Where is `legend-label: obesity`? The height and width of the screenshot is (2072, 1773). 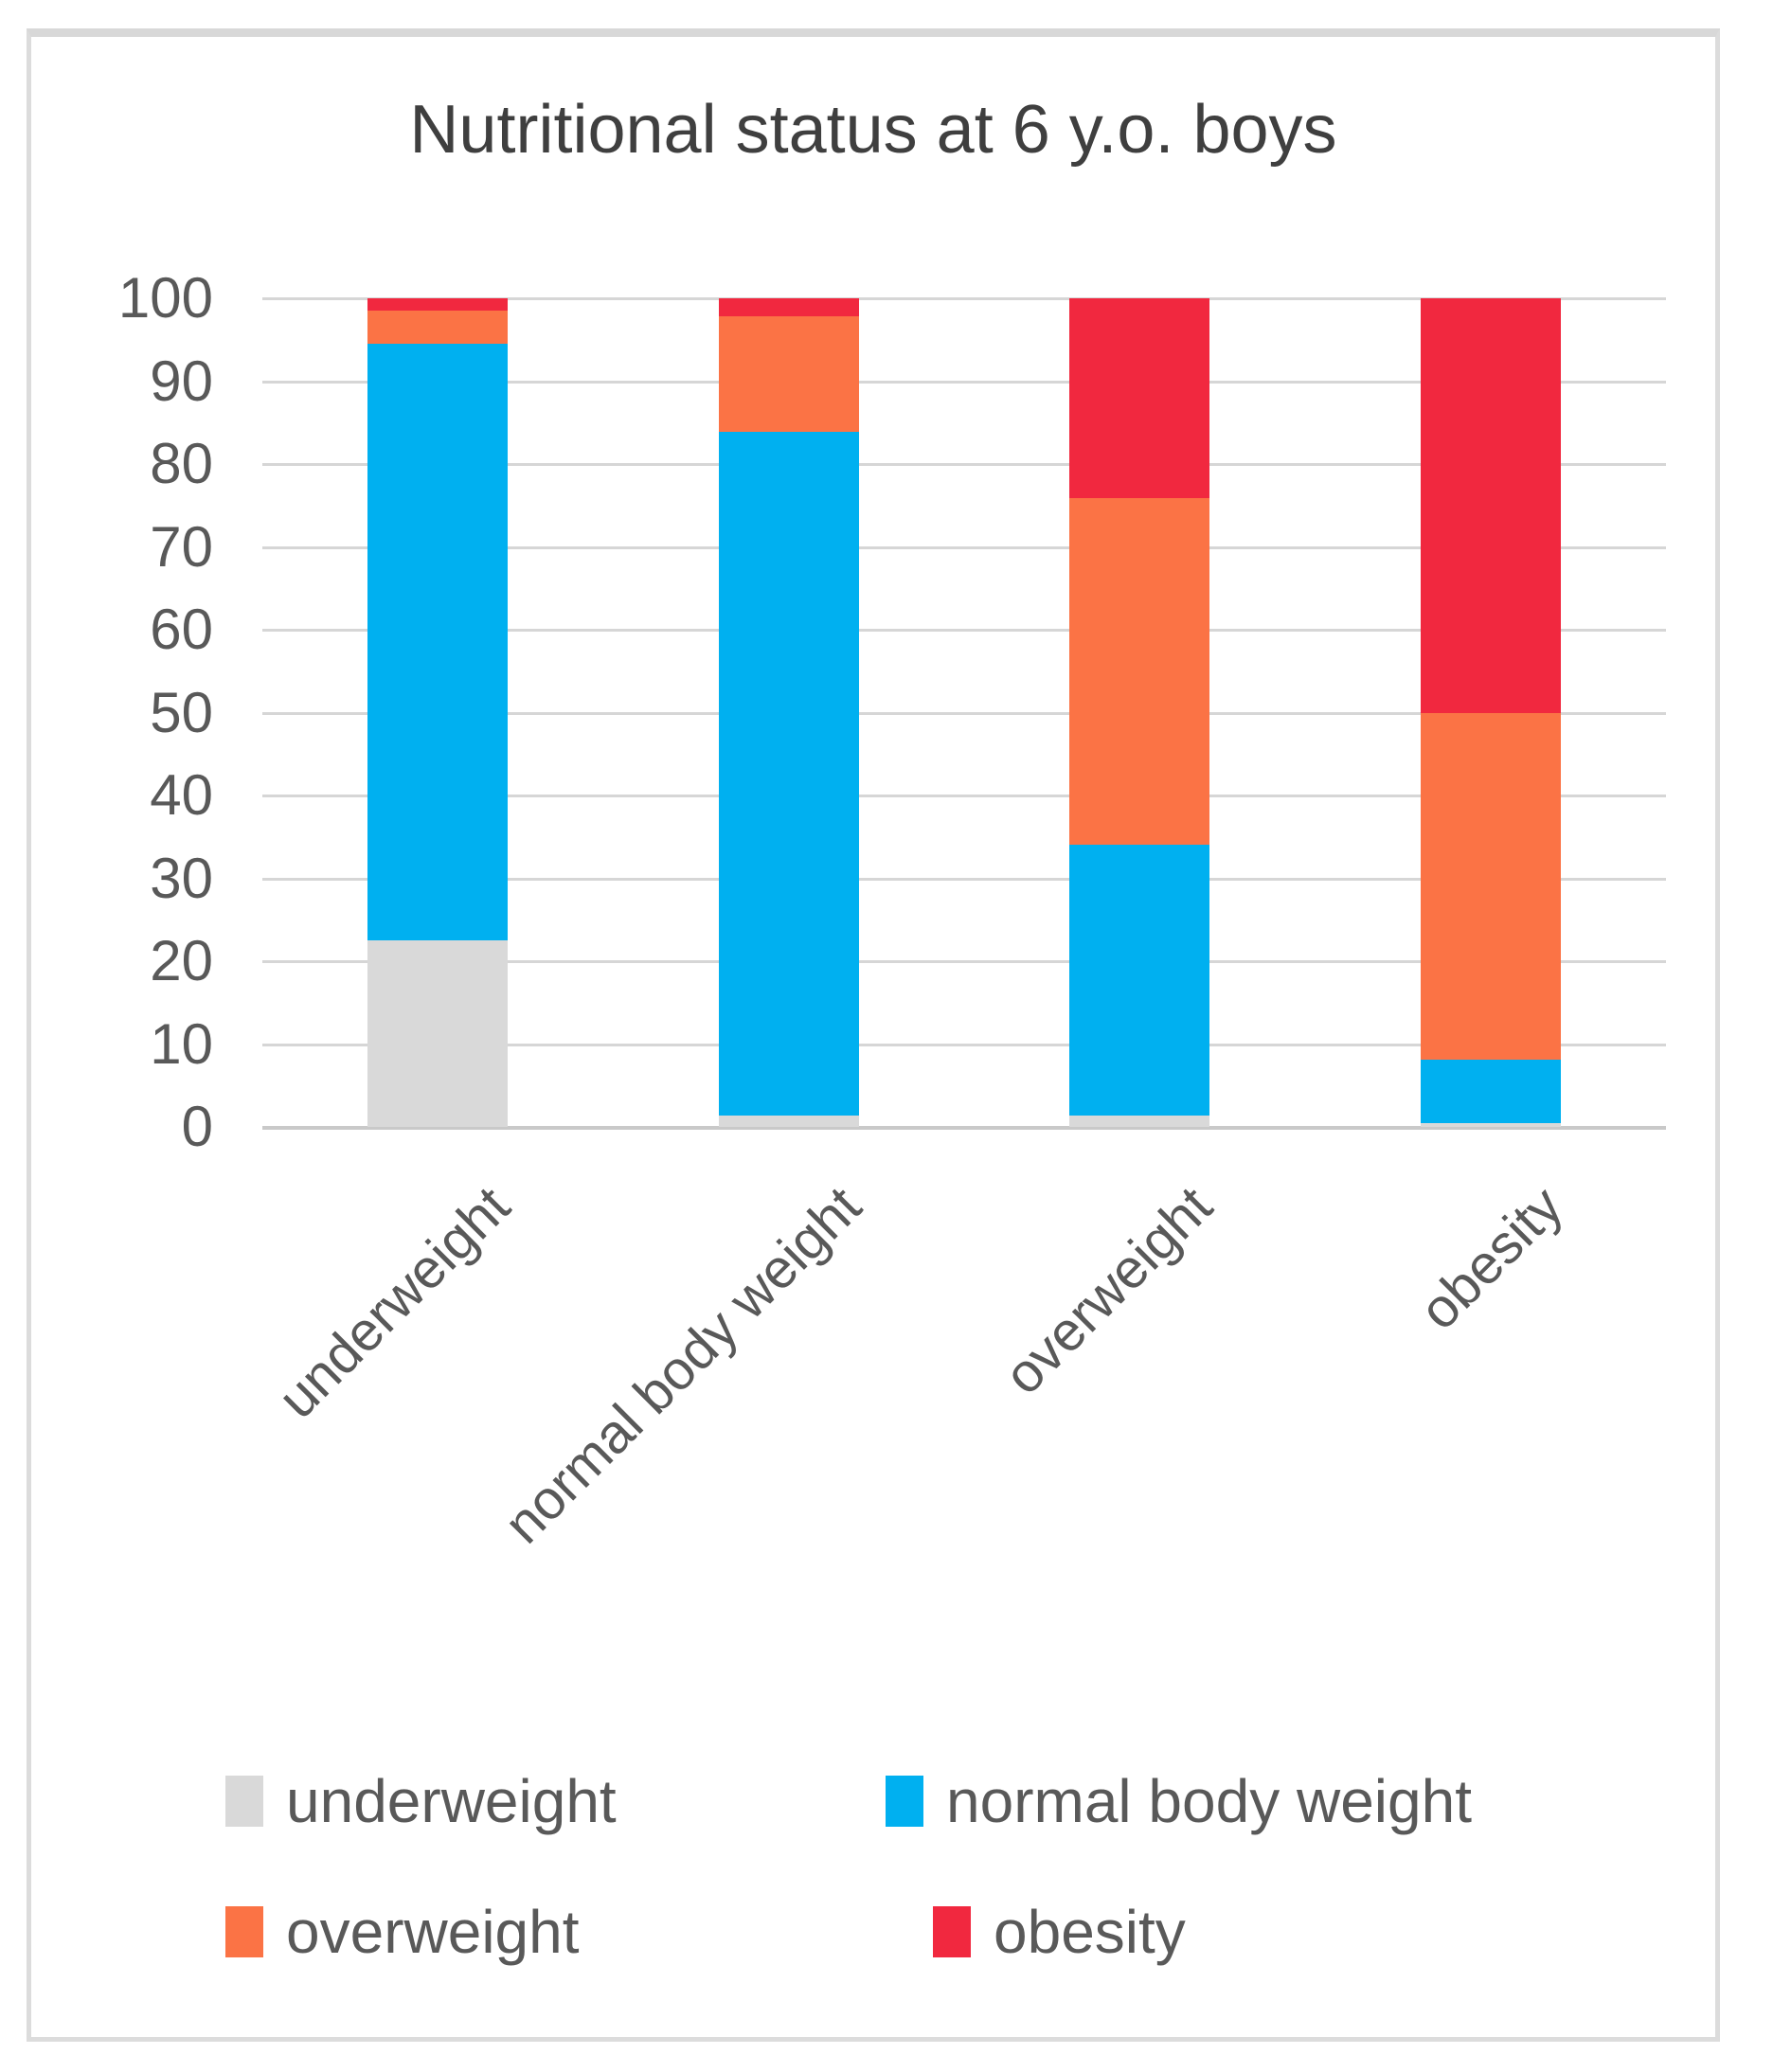
legend-label: obesity is located at coordinates (1090, 1932).